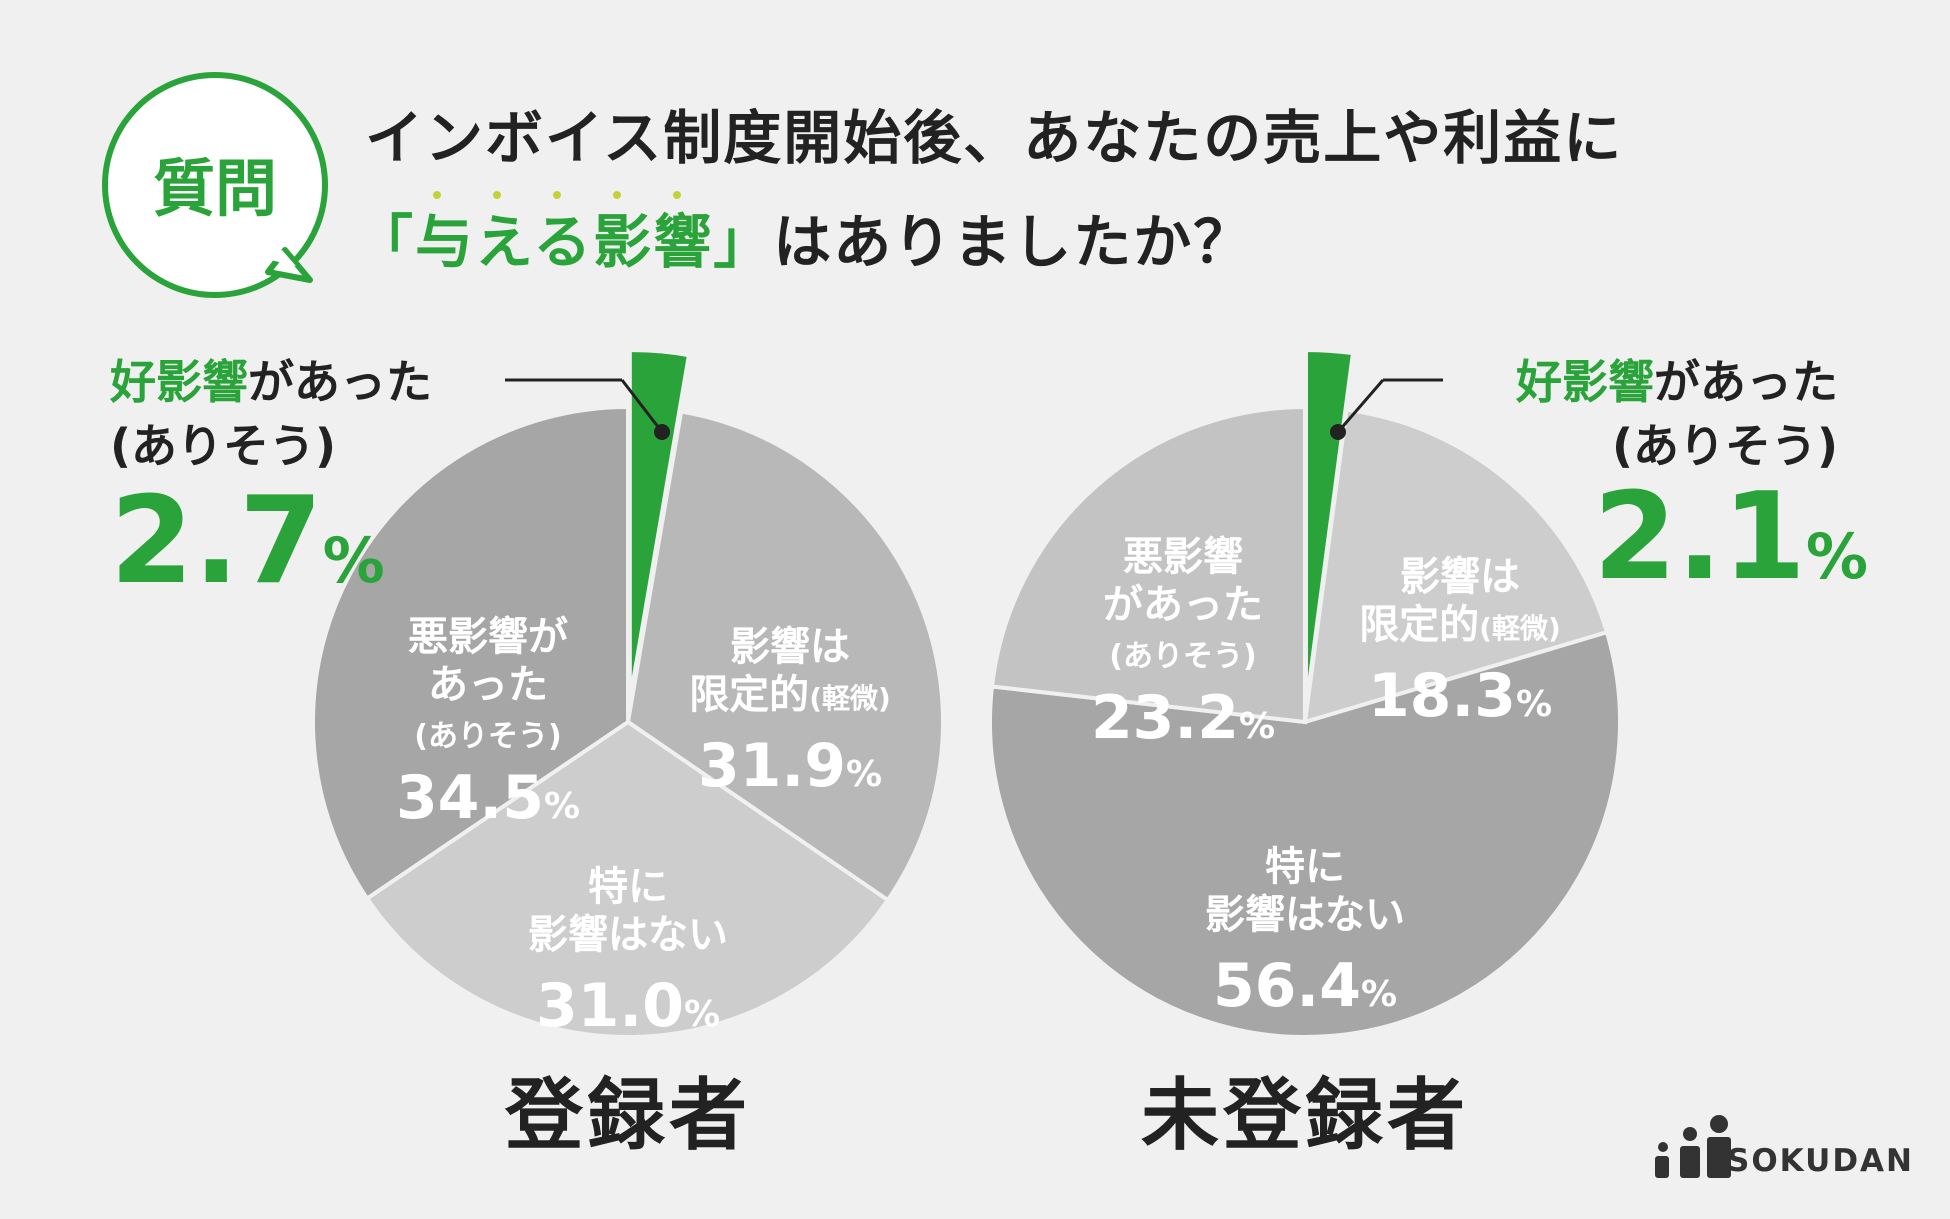 This screenshot has height=1219, width=1950. What do you see at coordinates (279, 258) in the screenshot?
I see `badge-tail-cover` at bounding box center [279, 258].